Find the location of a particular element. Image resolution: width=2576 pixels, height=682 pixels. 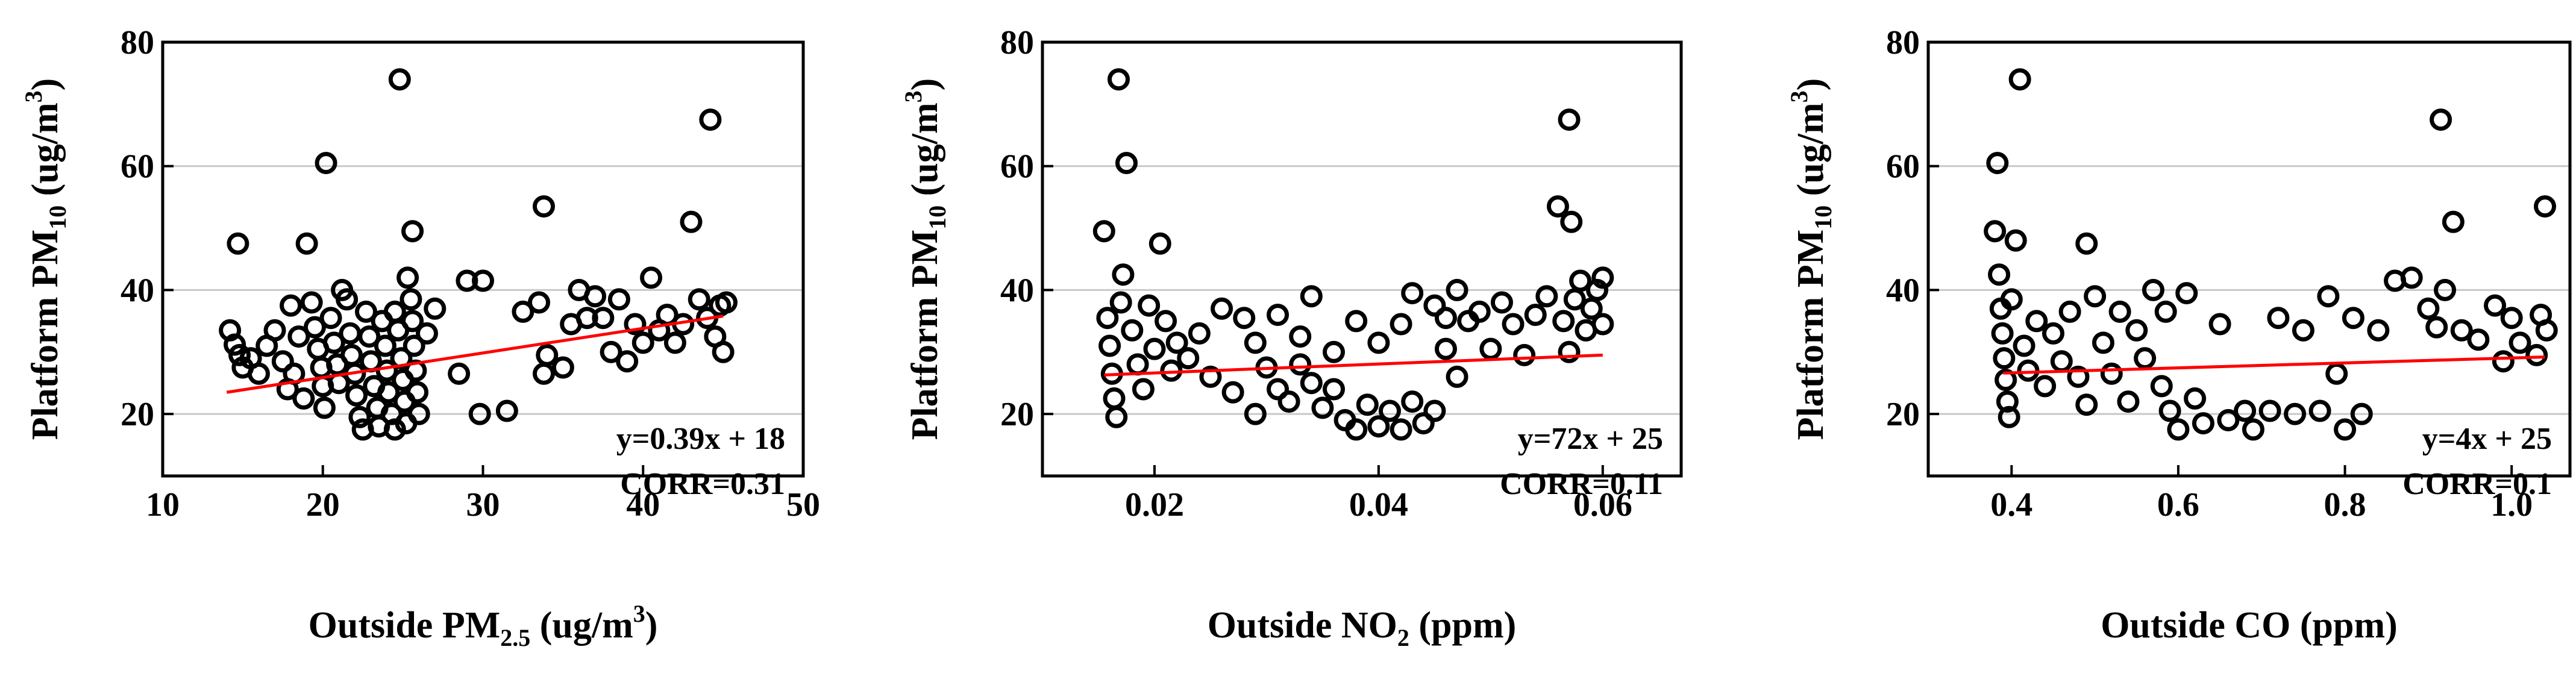

regression-line is located at coordinates (2274, 365).